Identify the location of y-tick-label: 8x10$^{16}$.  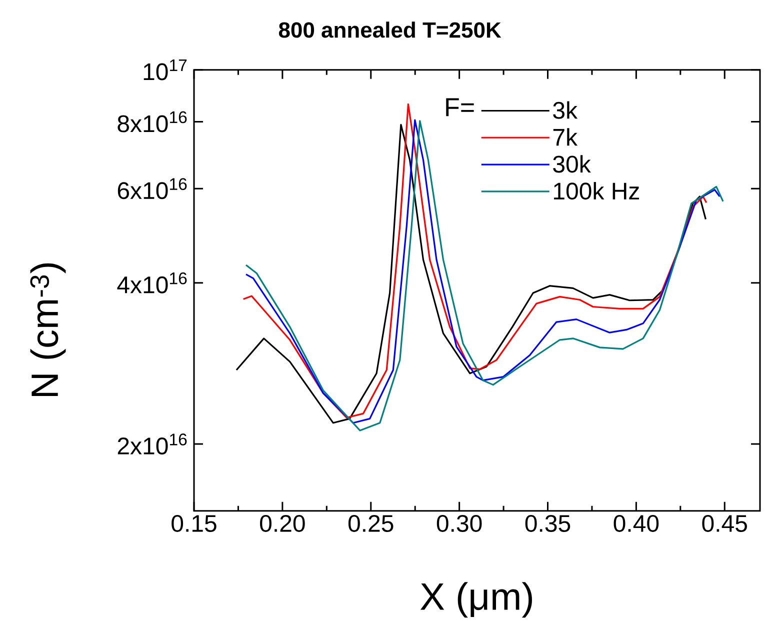
(152, 121).